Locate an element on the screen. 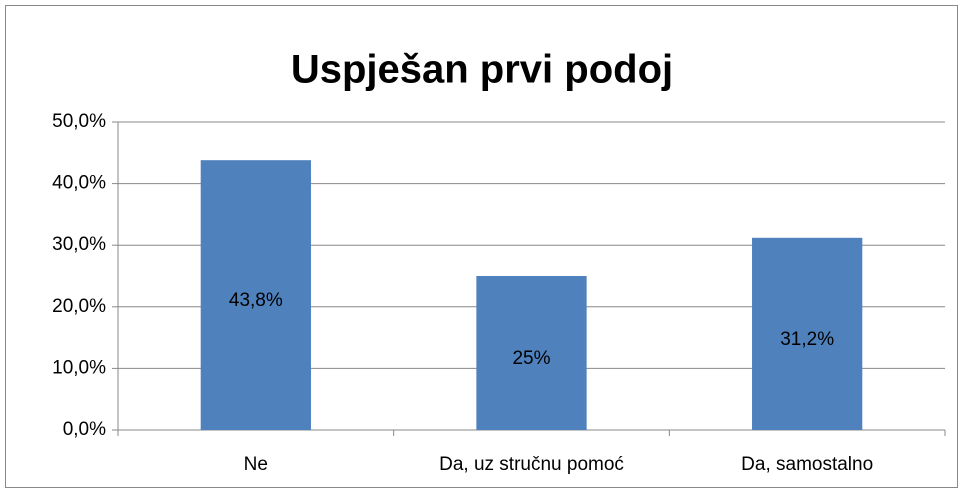 The height and width of the screenshot is (490, 965). data-label: 25% is located at coordinates (531, 358).